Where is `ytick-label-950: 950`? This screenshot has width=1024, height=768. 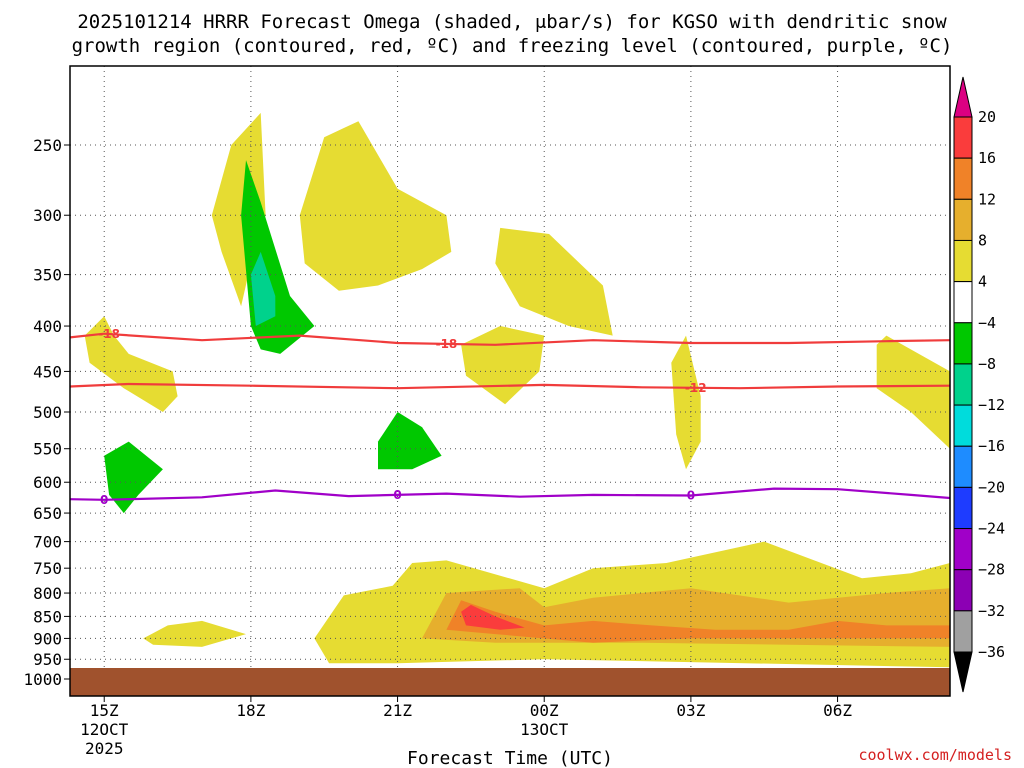 ytick-label-950: 950 is located at coordinates (47, 659).